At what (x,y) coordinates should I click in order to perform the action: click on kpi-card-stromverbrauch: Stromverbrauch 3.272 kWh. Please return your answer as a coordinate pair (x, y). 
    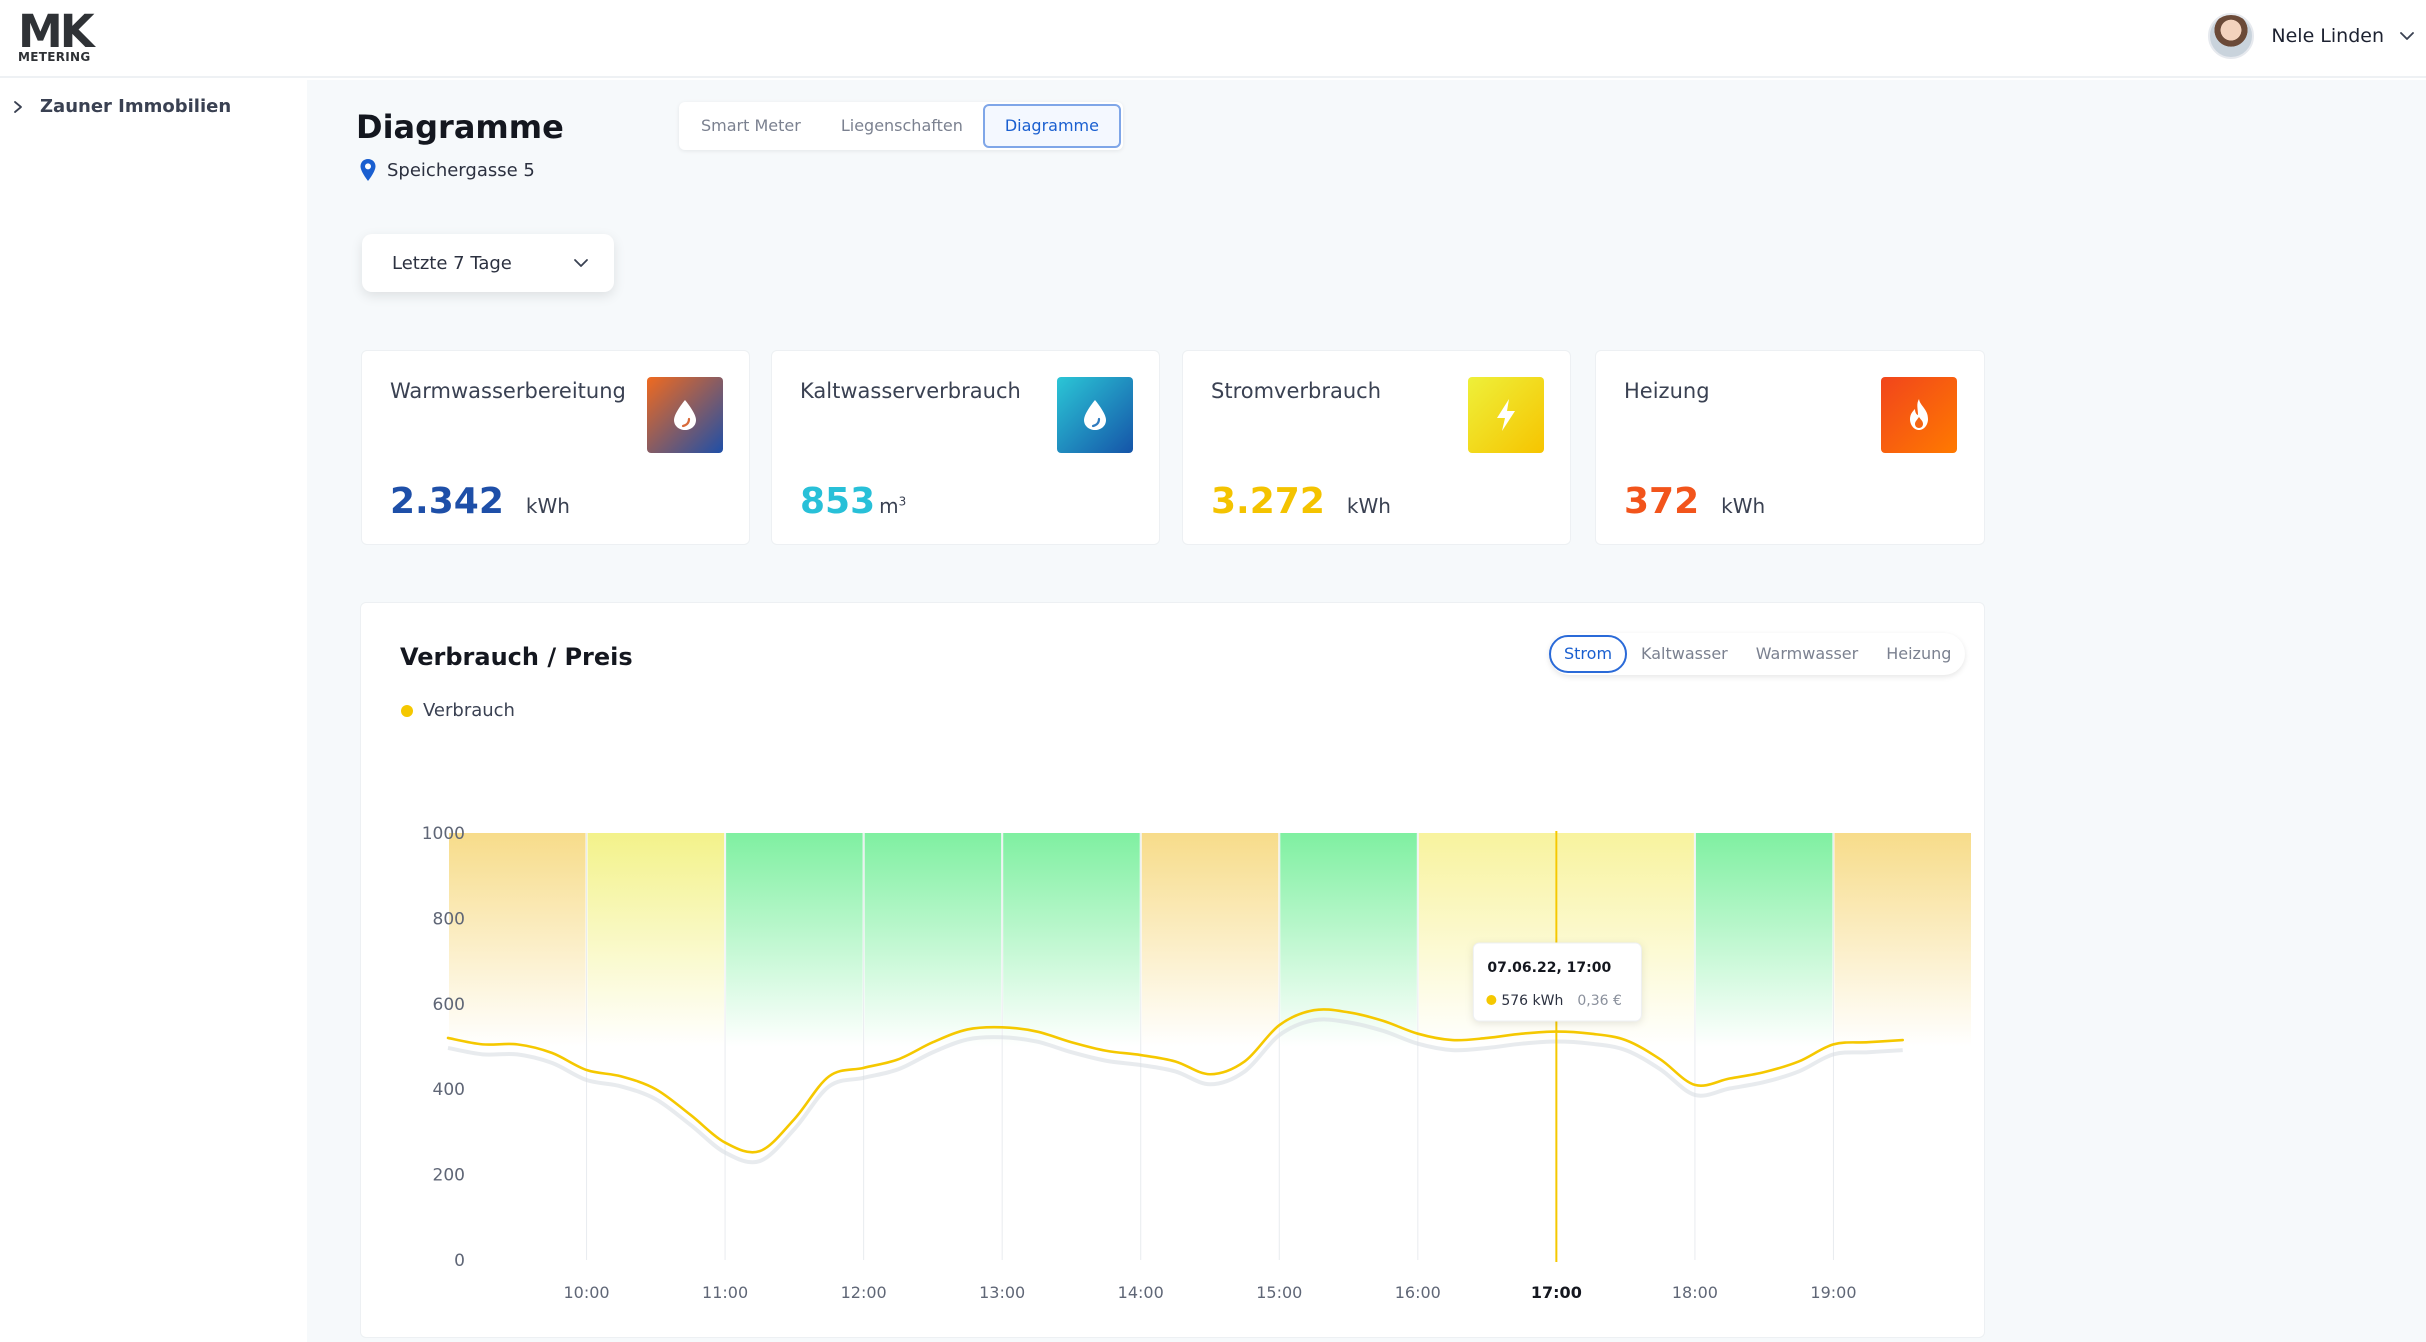
    Looking at the image, I should click on (1376, 447).